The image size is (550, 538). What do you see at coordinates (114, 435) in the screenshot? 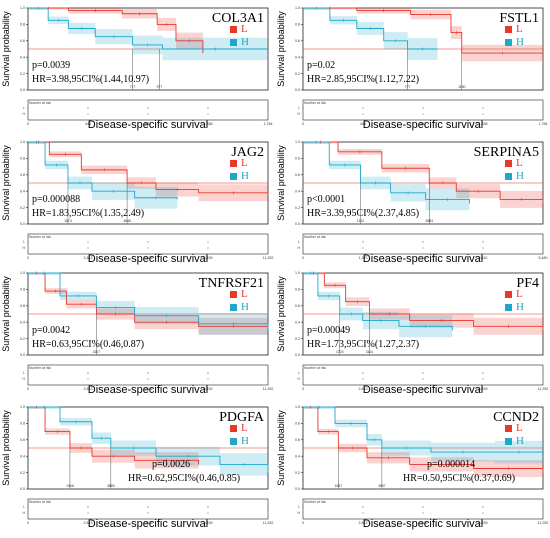
I see `survival-curve-L` at bounding box center [114, 435].